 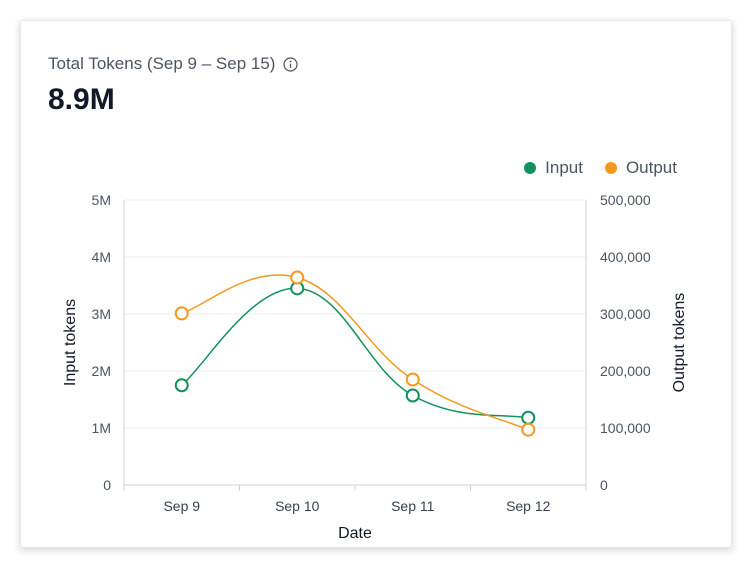 What do you see at coordinates (101, 428) in the screenshot?
I see `left-tick-label: 1M` at bounding box center [101, 428].